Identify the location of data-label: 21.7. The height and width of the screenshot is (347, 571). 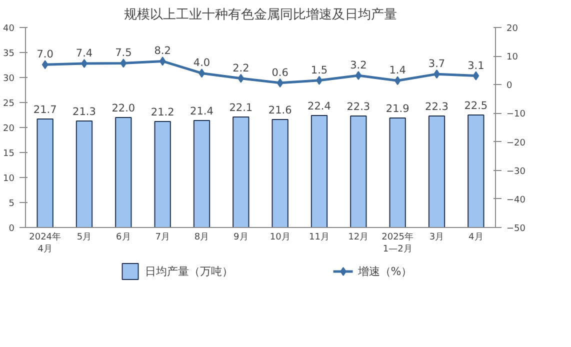
(45, 110).